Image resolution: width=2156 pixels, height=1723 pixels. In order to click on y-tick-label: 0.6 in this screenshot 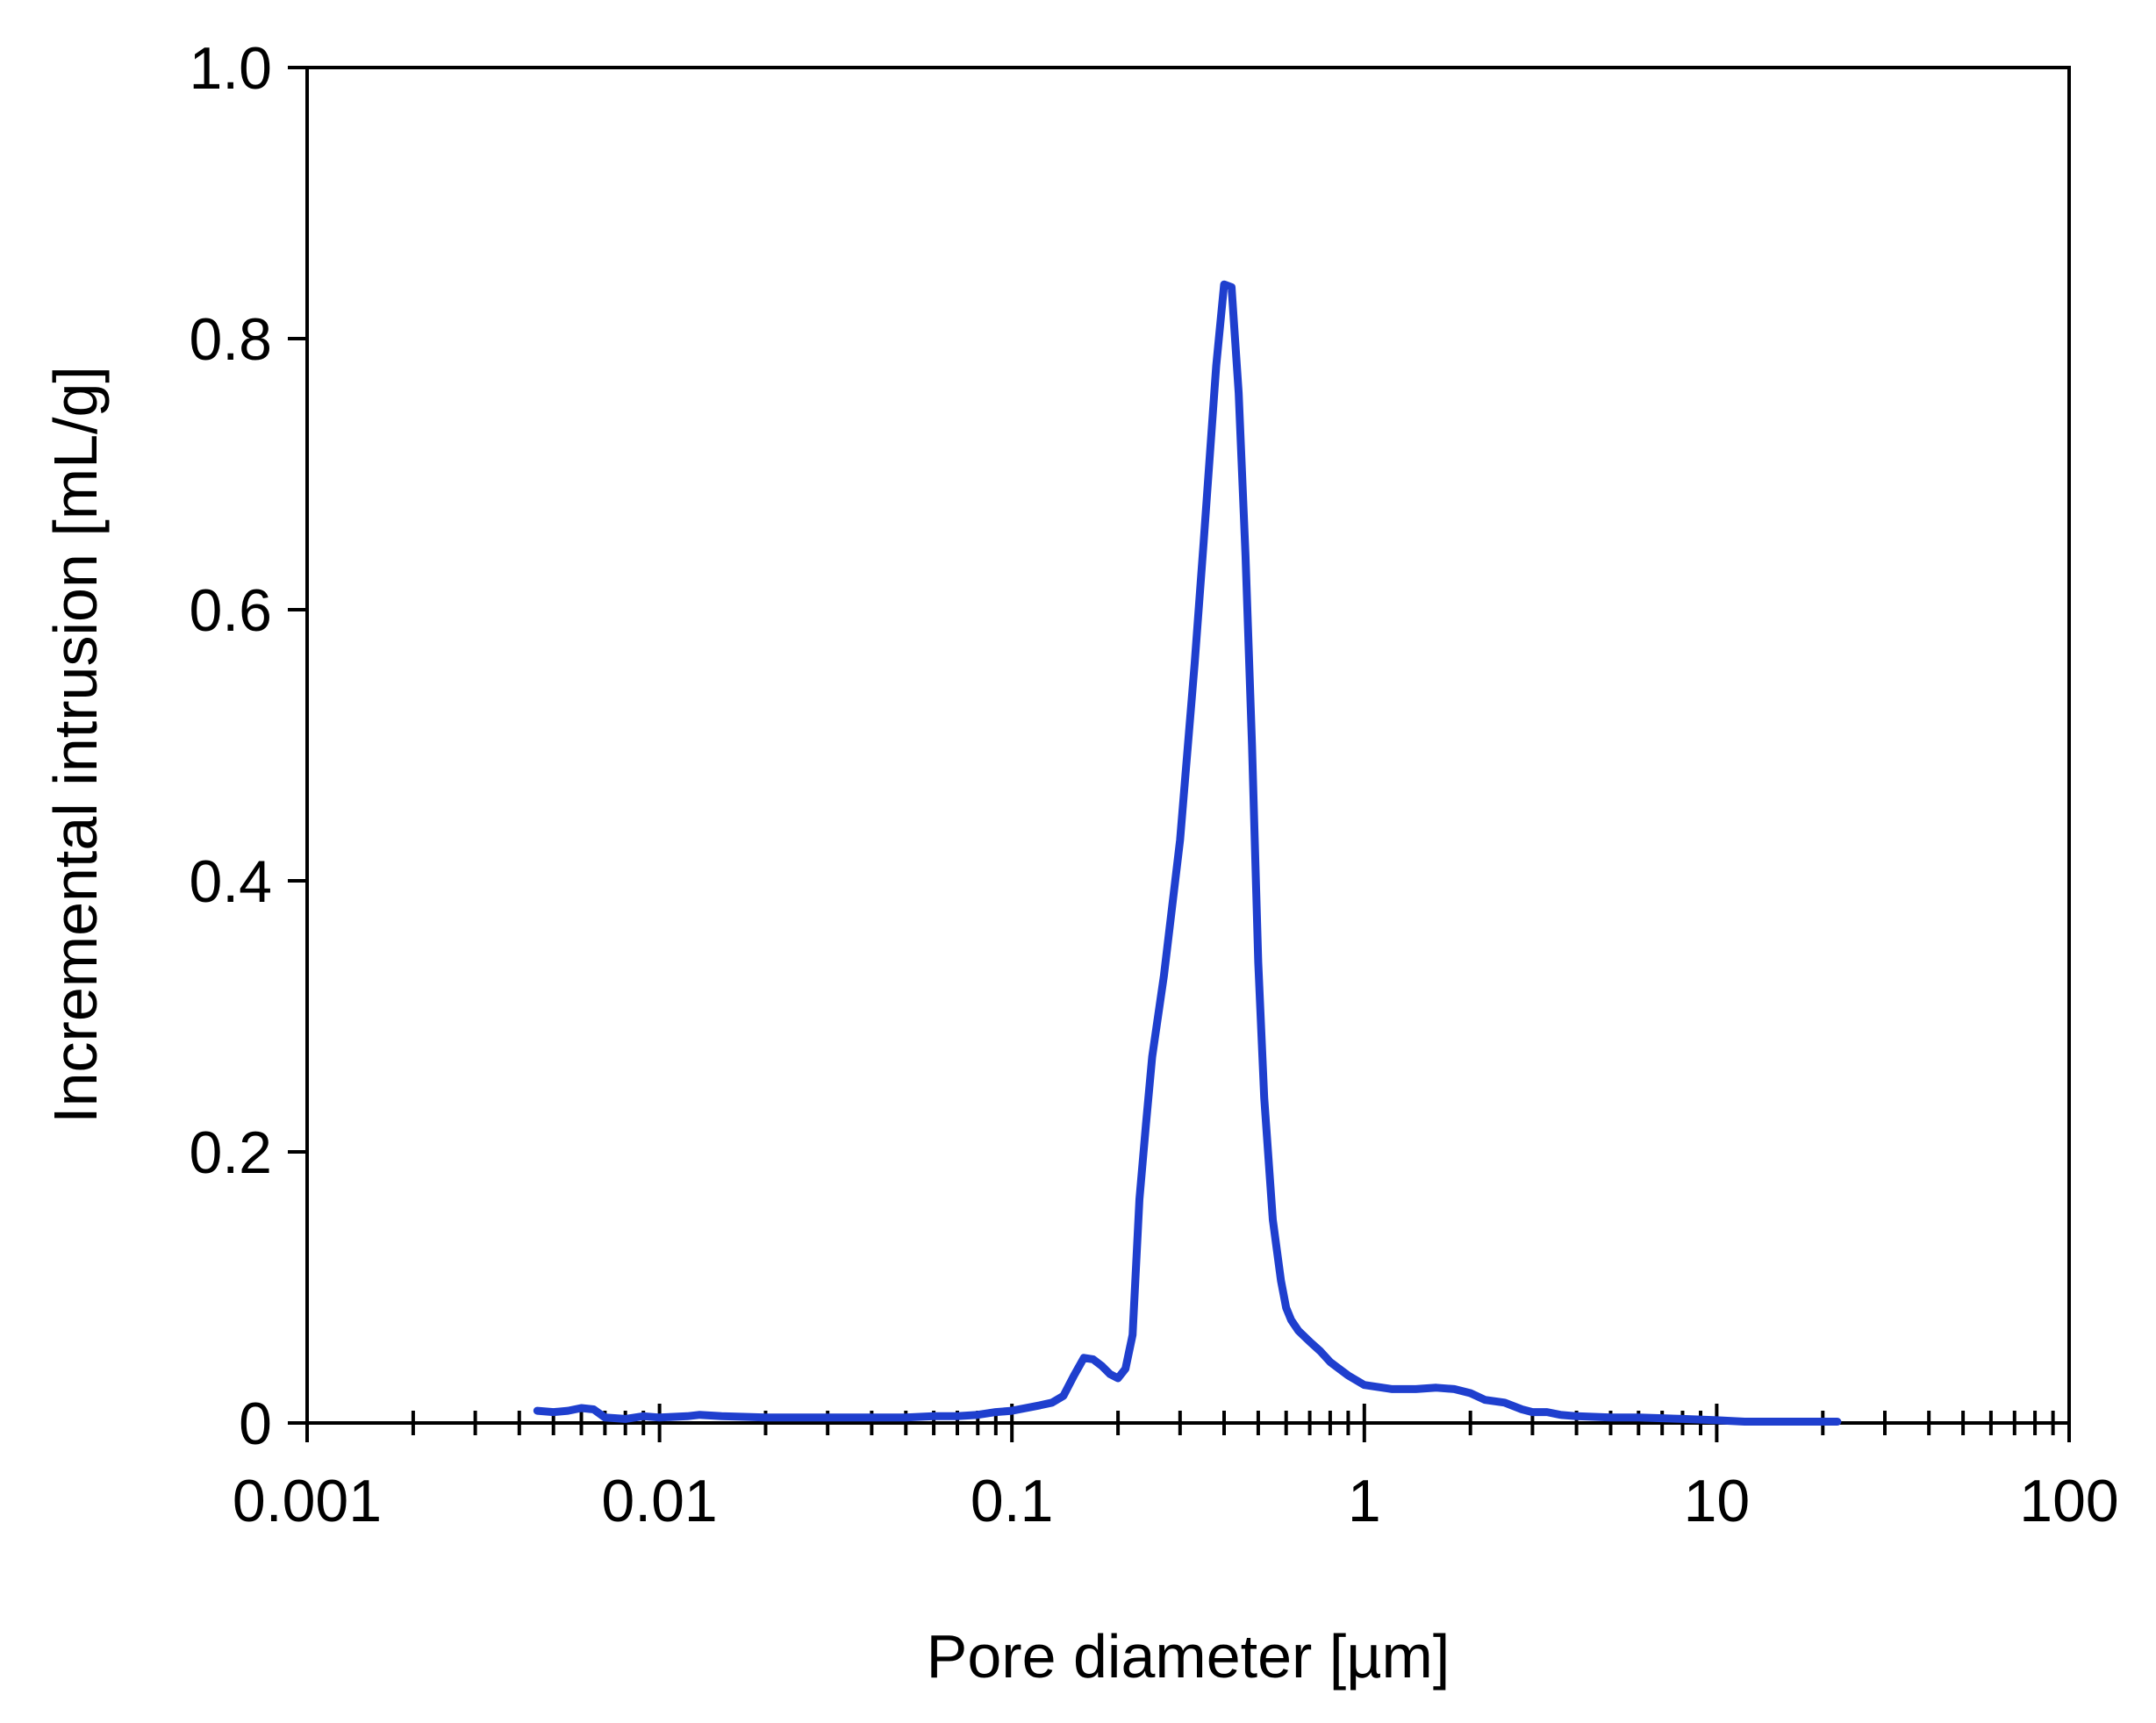, I will do `click(230, 610)`.